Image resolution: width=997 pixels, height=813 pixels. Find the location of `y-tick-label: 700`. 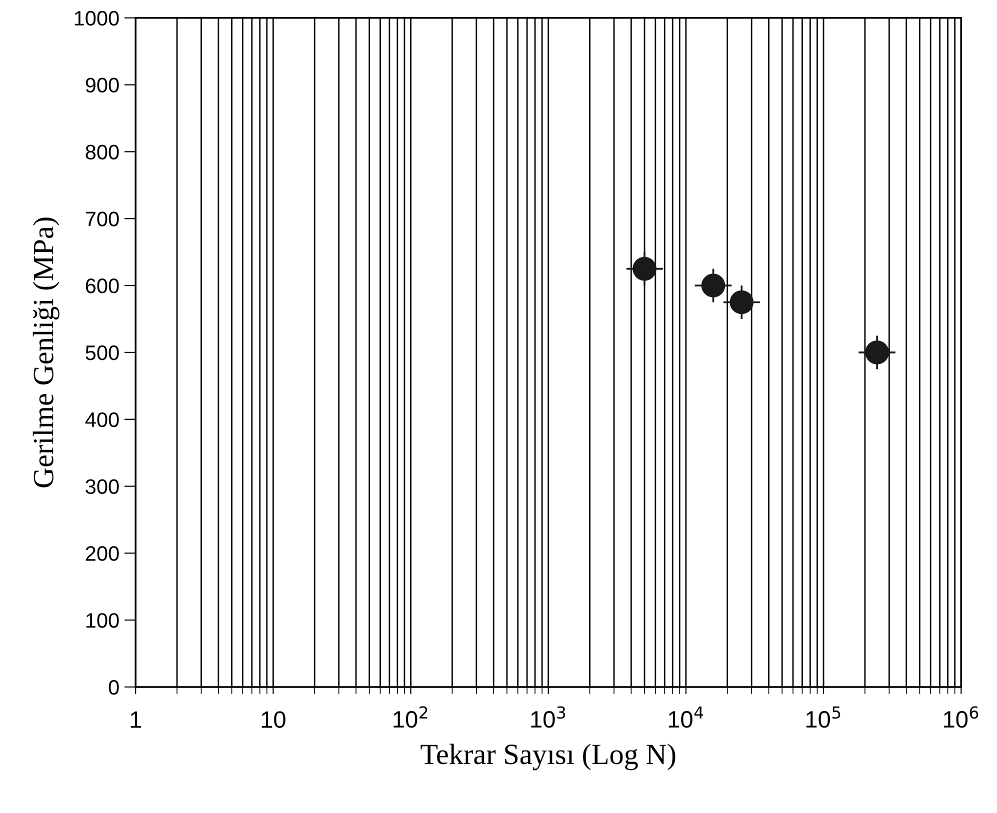

y-tick-label: 700 is located at coordinates (102, 219).